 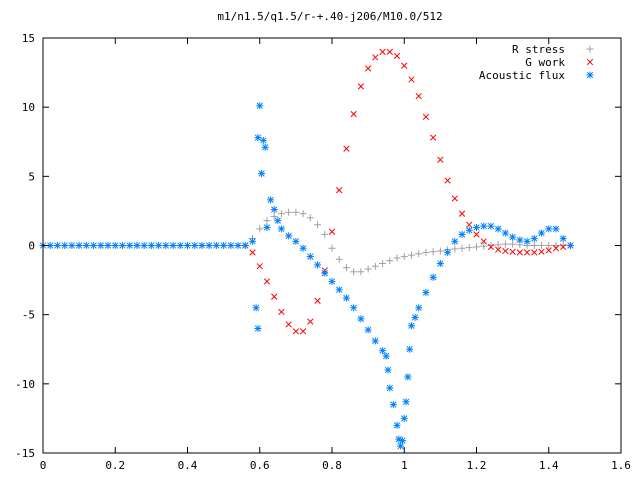 I want to click on legend-marker, so click(x=590, y=75).